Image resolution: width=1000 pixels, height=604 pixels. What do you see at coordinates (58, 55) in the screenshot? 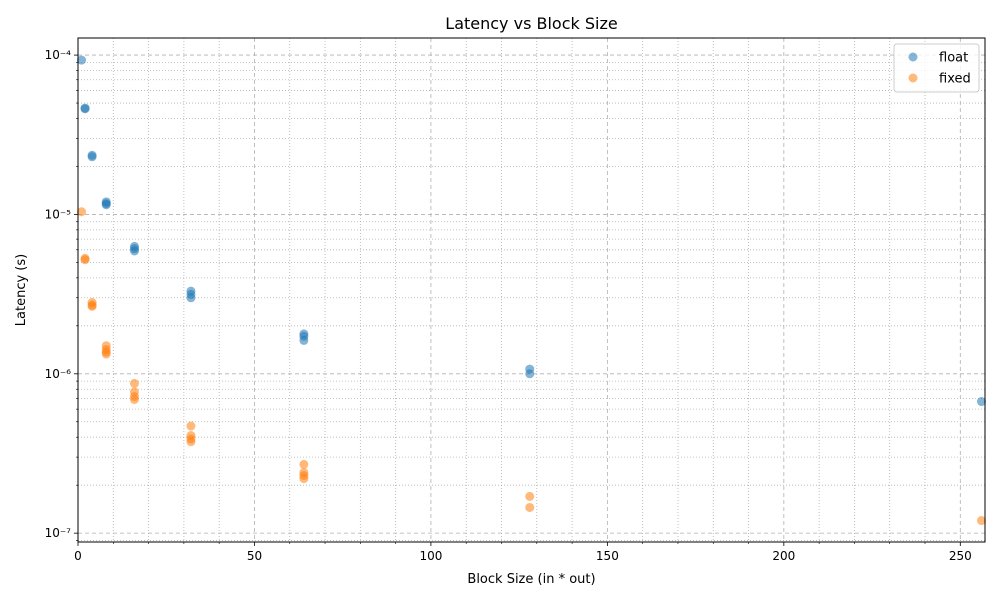
I see `y-tick-label: 10⁻⁴` at bounding box center [58, 55].